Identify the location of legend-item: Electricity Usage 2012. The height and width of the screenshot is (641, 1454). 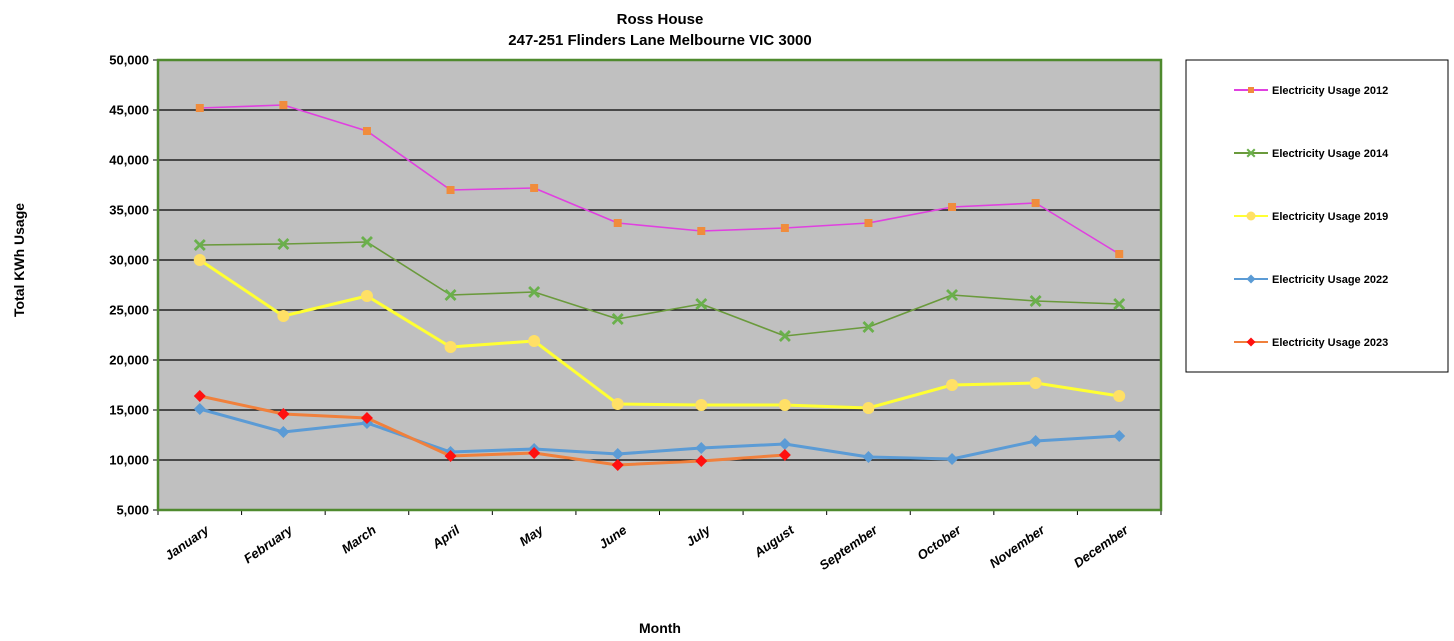
(1311, 91).